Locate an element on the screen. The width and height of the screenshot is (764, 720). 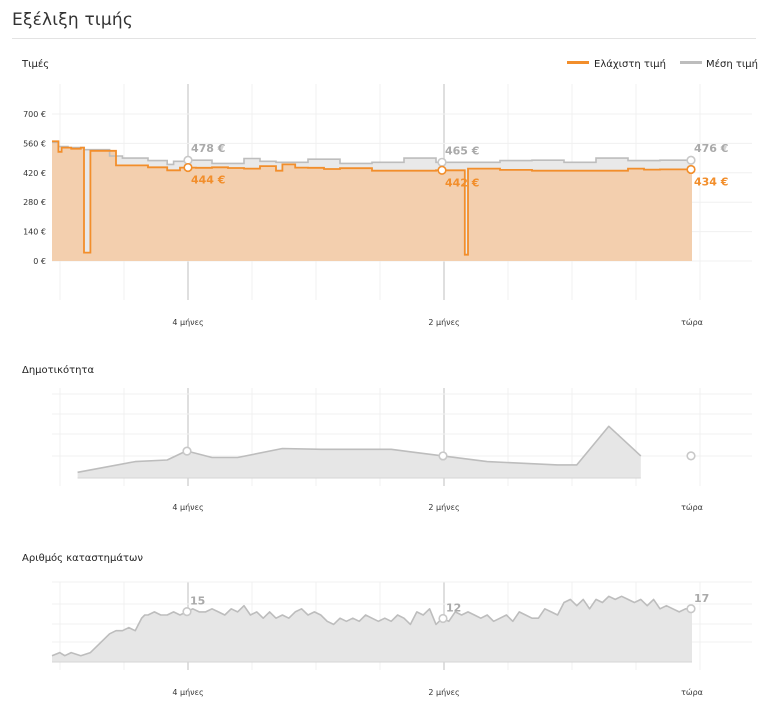
popularity-x-axis: 4 μήνες 2 μήνες τώρα is located at coordinates (437, 507).